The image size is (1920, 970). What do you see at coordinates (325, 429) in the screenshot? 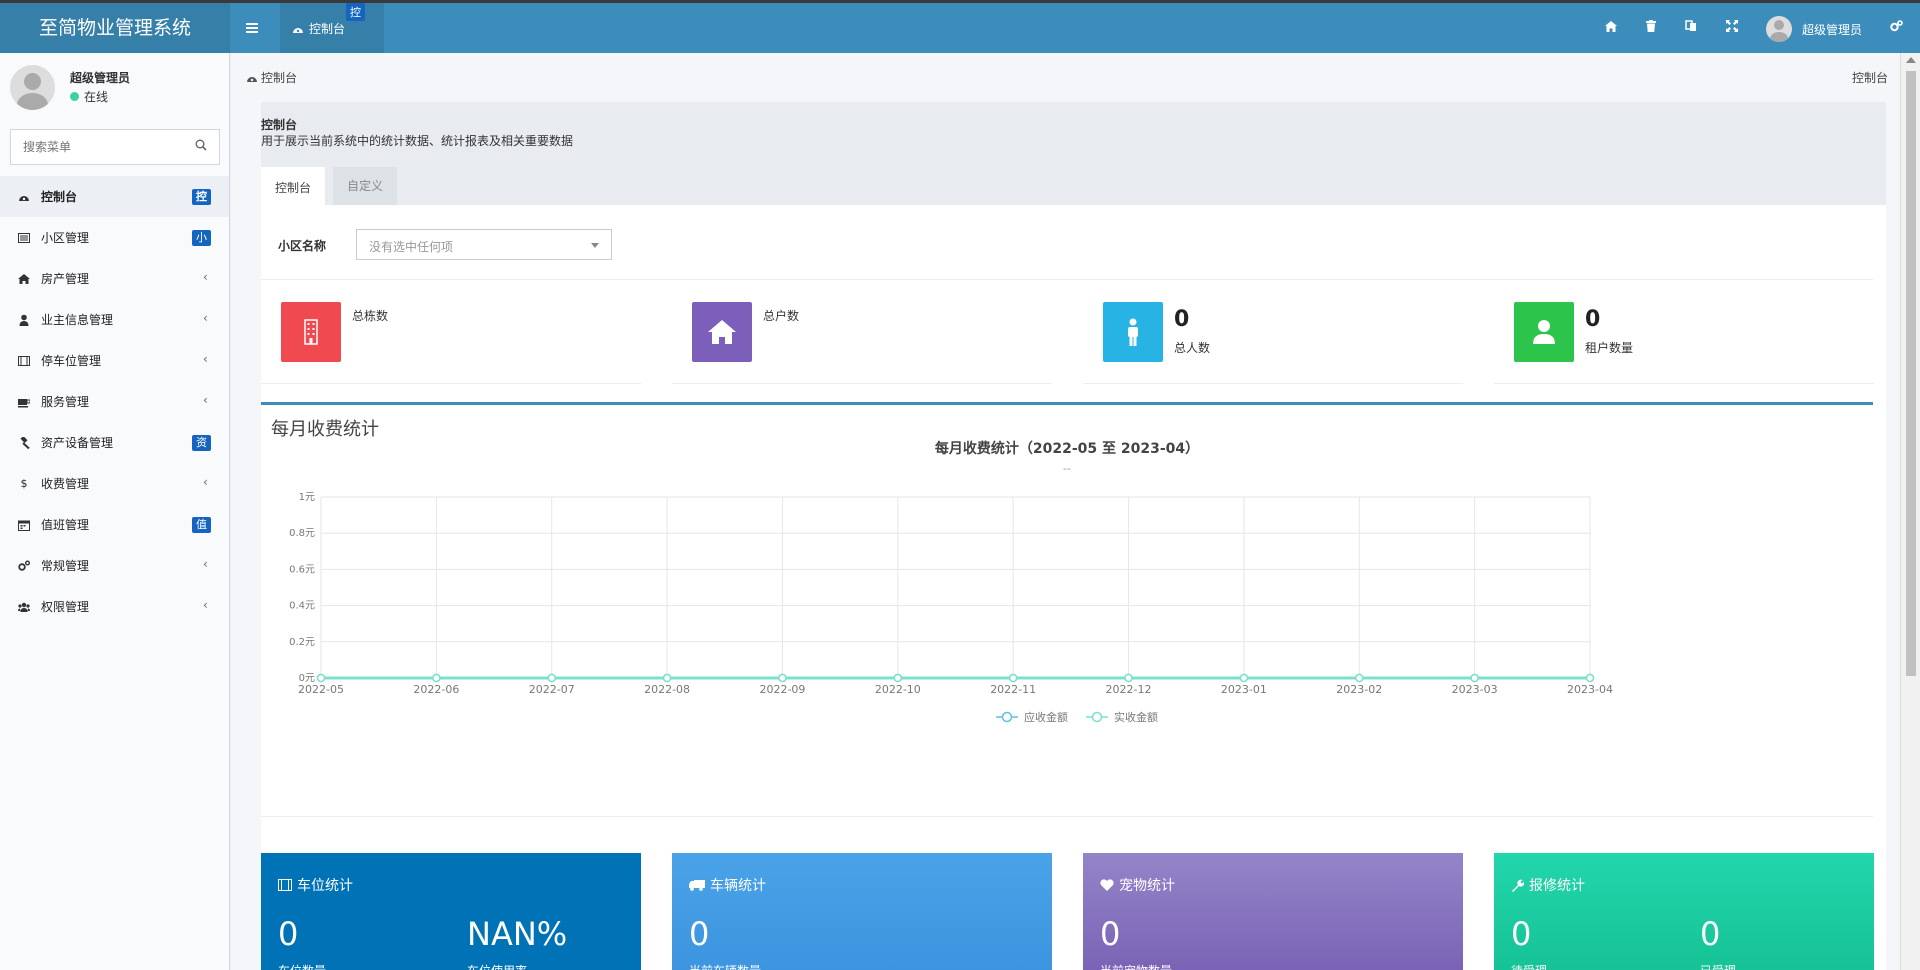
I see `section-title: 每月收费统计` at bounding box center [325, 429].